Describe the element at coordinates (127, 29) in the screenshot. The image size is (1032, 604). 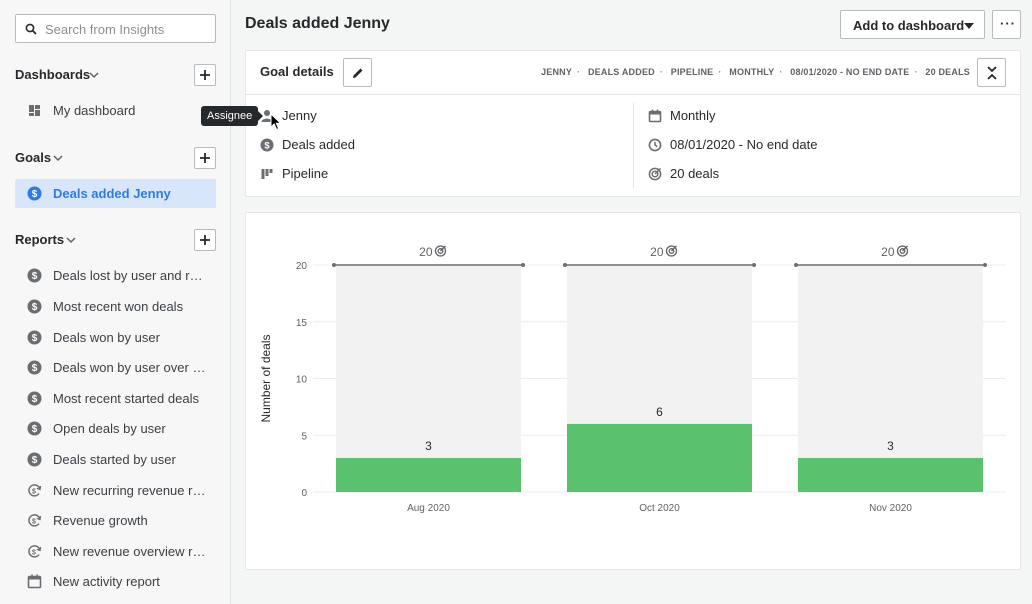
I see `search-input` at that location.